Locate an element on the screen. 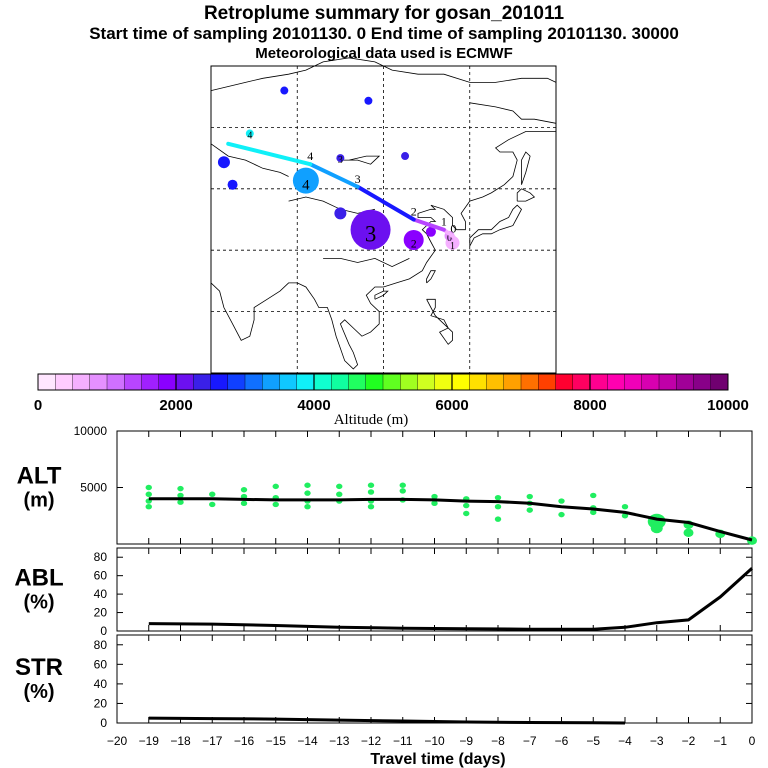 Image resolution: width=768 pixels, height=768 pixels. map-plume-label: 4 is located at coordinates (306, 185).